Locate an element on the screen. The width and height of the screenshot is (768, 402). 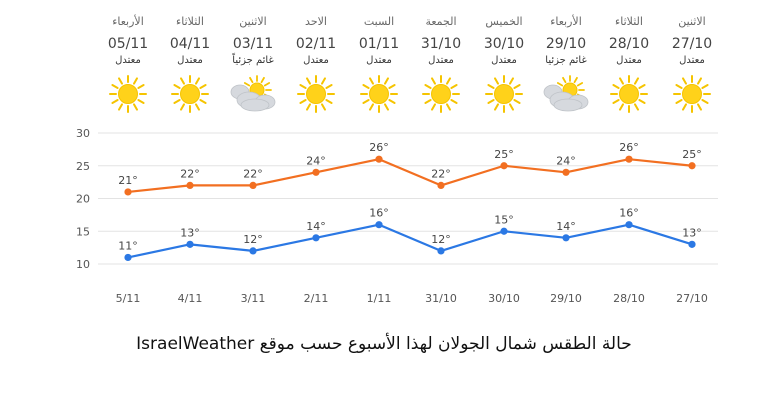
day-name: الأربعاء is located at coordinates (566, 21).